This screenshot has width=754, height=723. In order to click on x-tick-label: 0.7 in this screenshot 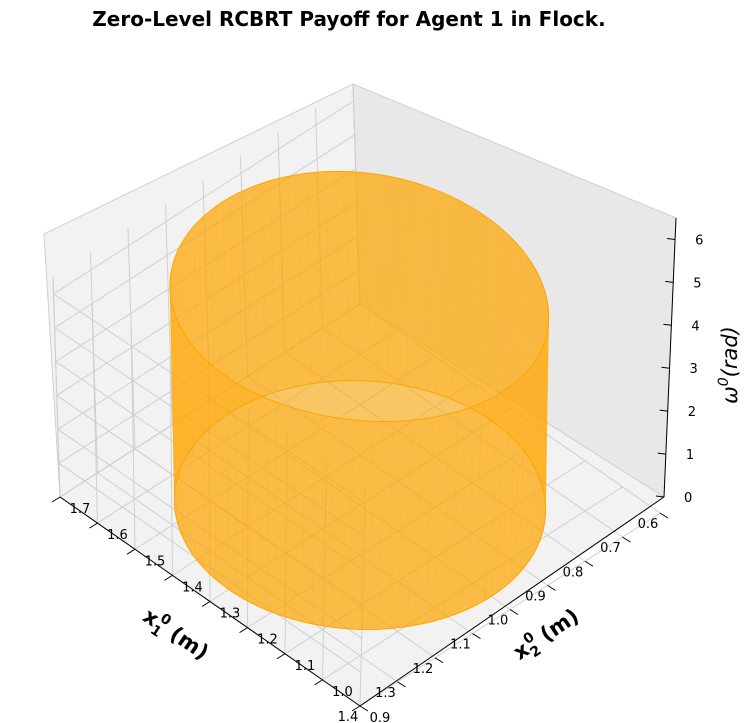, I will do `click(610, 548)`.